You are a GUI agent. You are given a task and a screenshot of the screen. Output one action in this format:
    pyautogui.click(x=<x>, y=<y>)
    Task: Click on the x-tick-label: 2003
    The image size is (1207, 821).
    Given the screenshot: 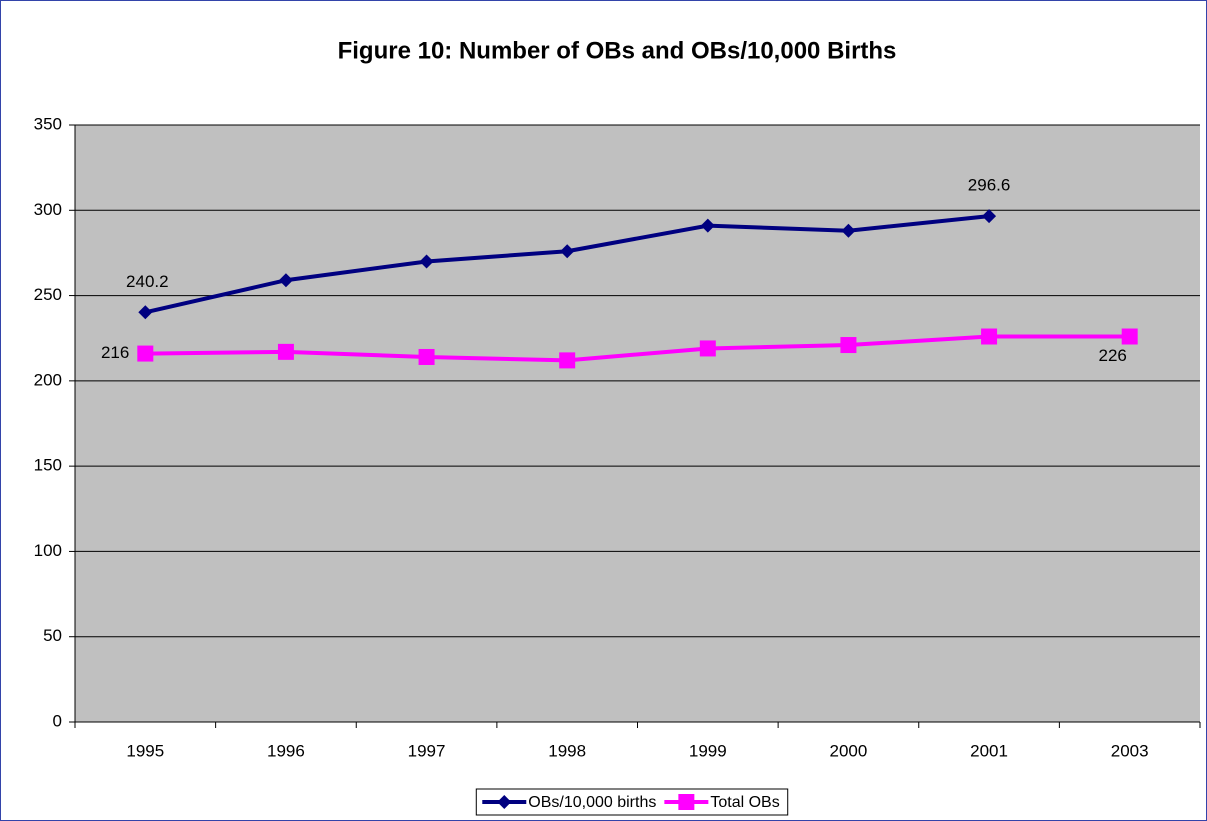 What is the action you would take?
    pyautogui.click(x=1130, y=750)
    